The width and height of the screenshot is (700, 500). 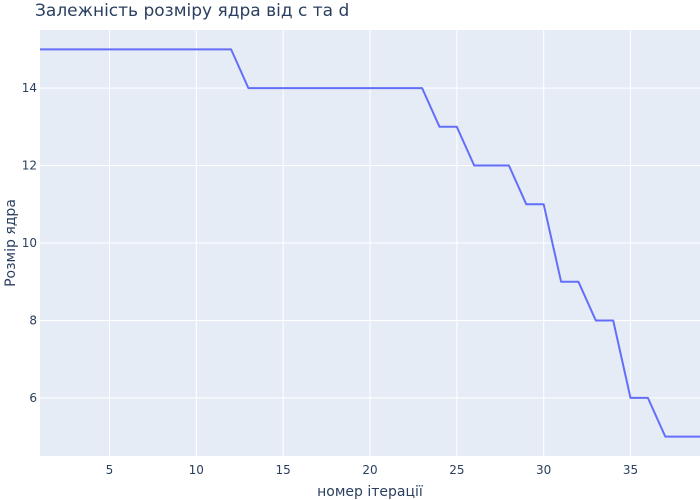 I want to click on x-tick-label: 10, so click(x=196, y=470).